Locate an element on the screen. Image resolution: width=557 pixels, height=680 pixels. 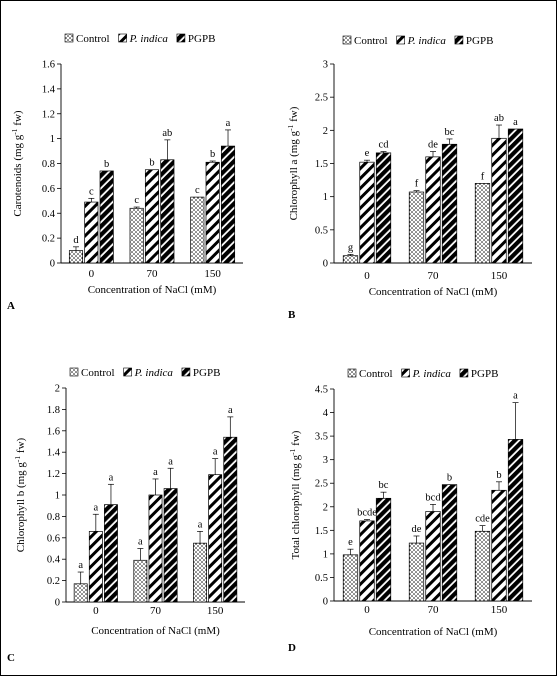
significance-letter: cd is located at coordinates (384, 145).